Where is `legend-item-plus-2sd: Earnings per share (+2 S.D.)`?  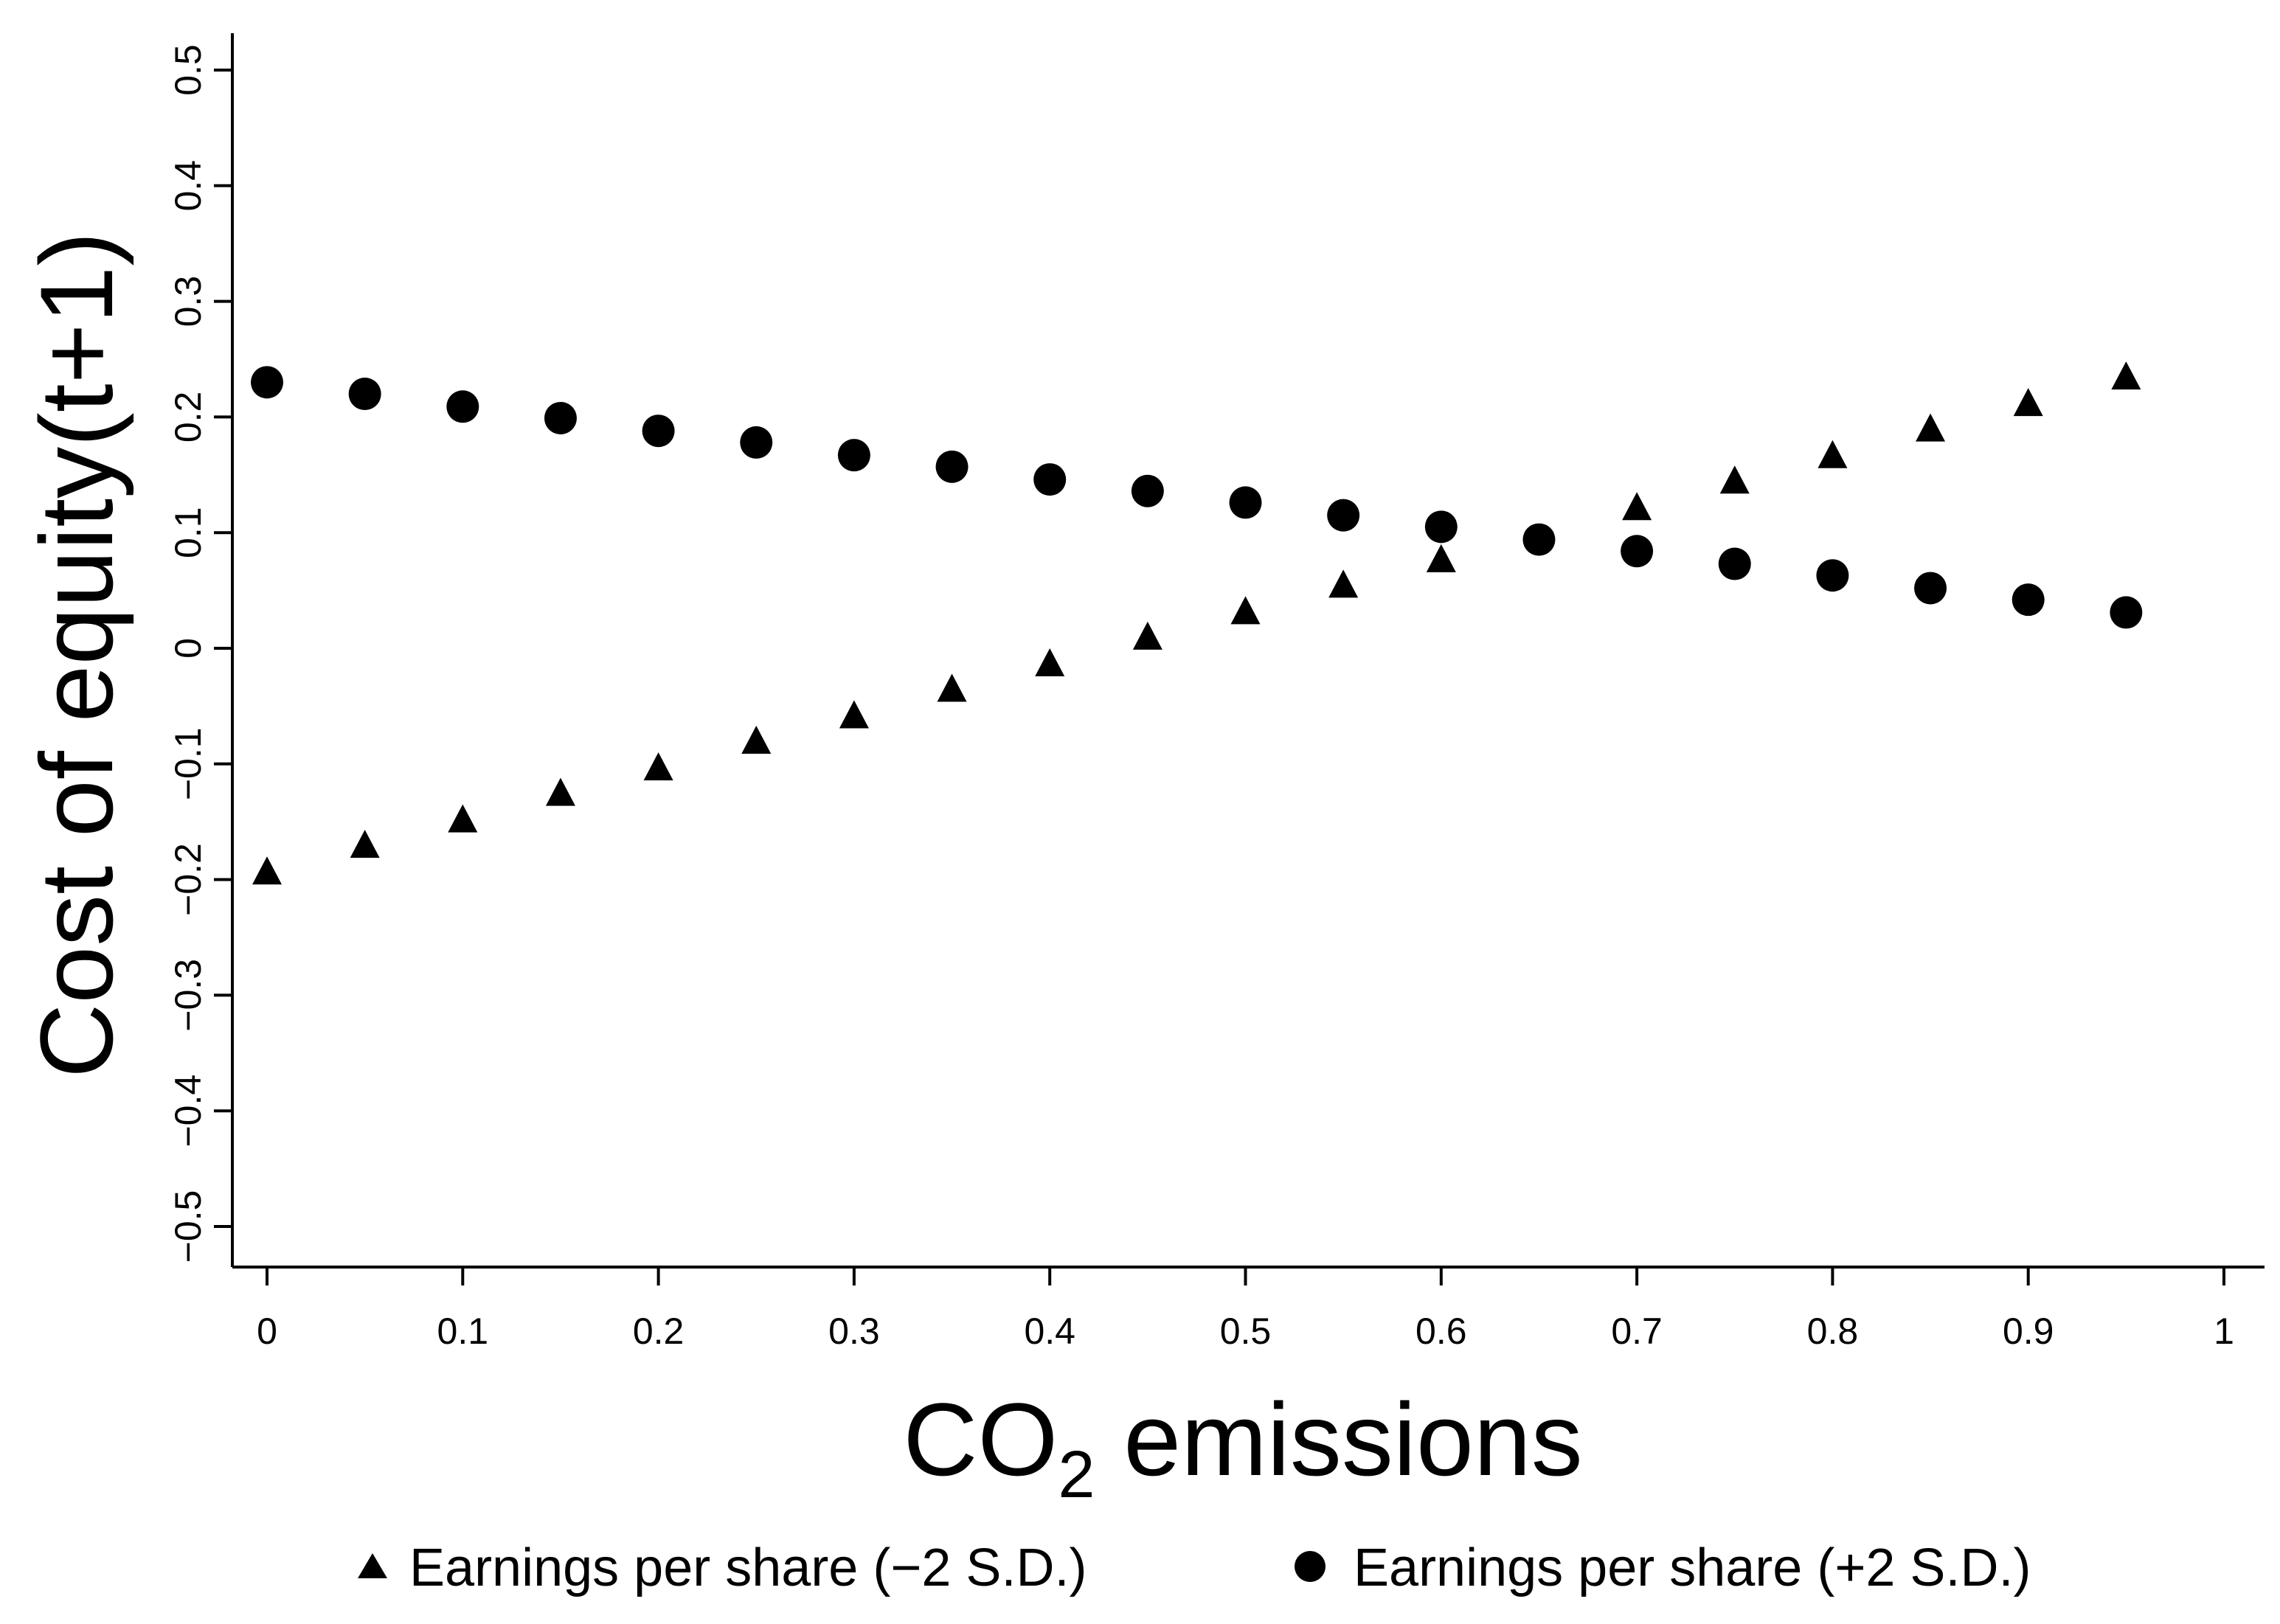
legend-item-plus-2sd: Earnings per share (+2 S.D.) is located at coordinates (1663, 1568).